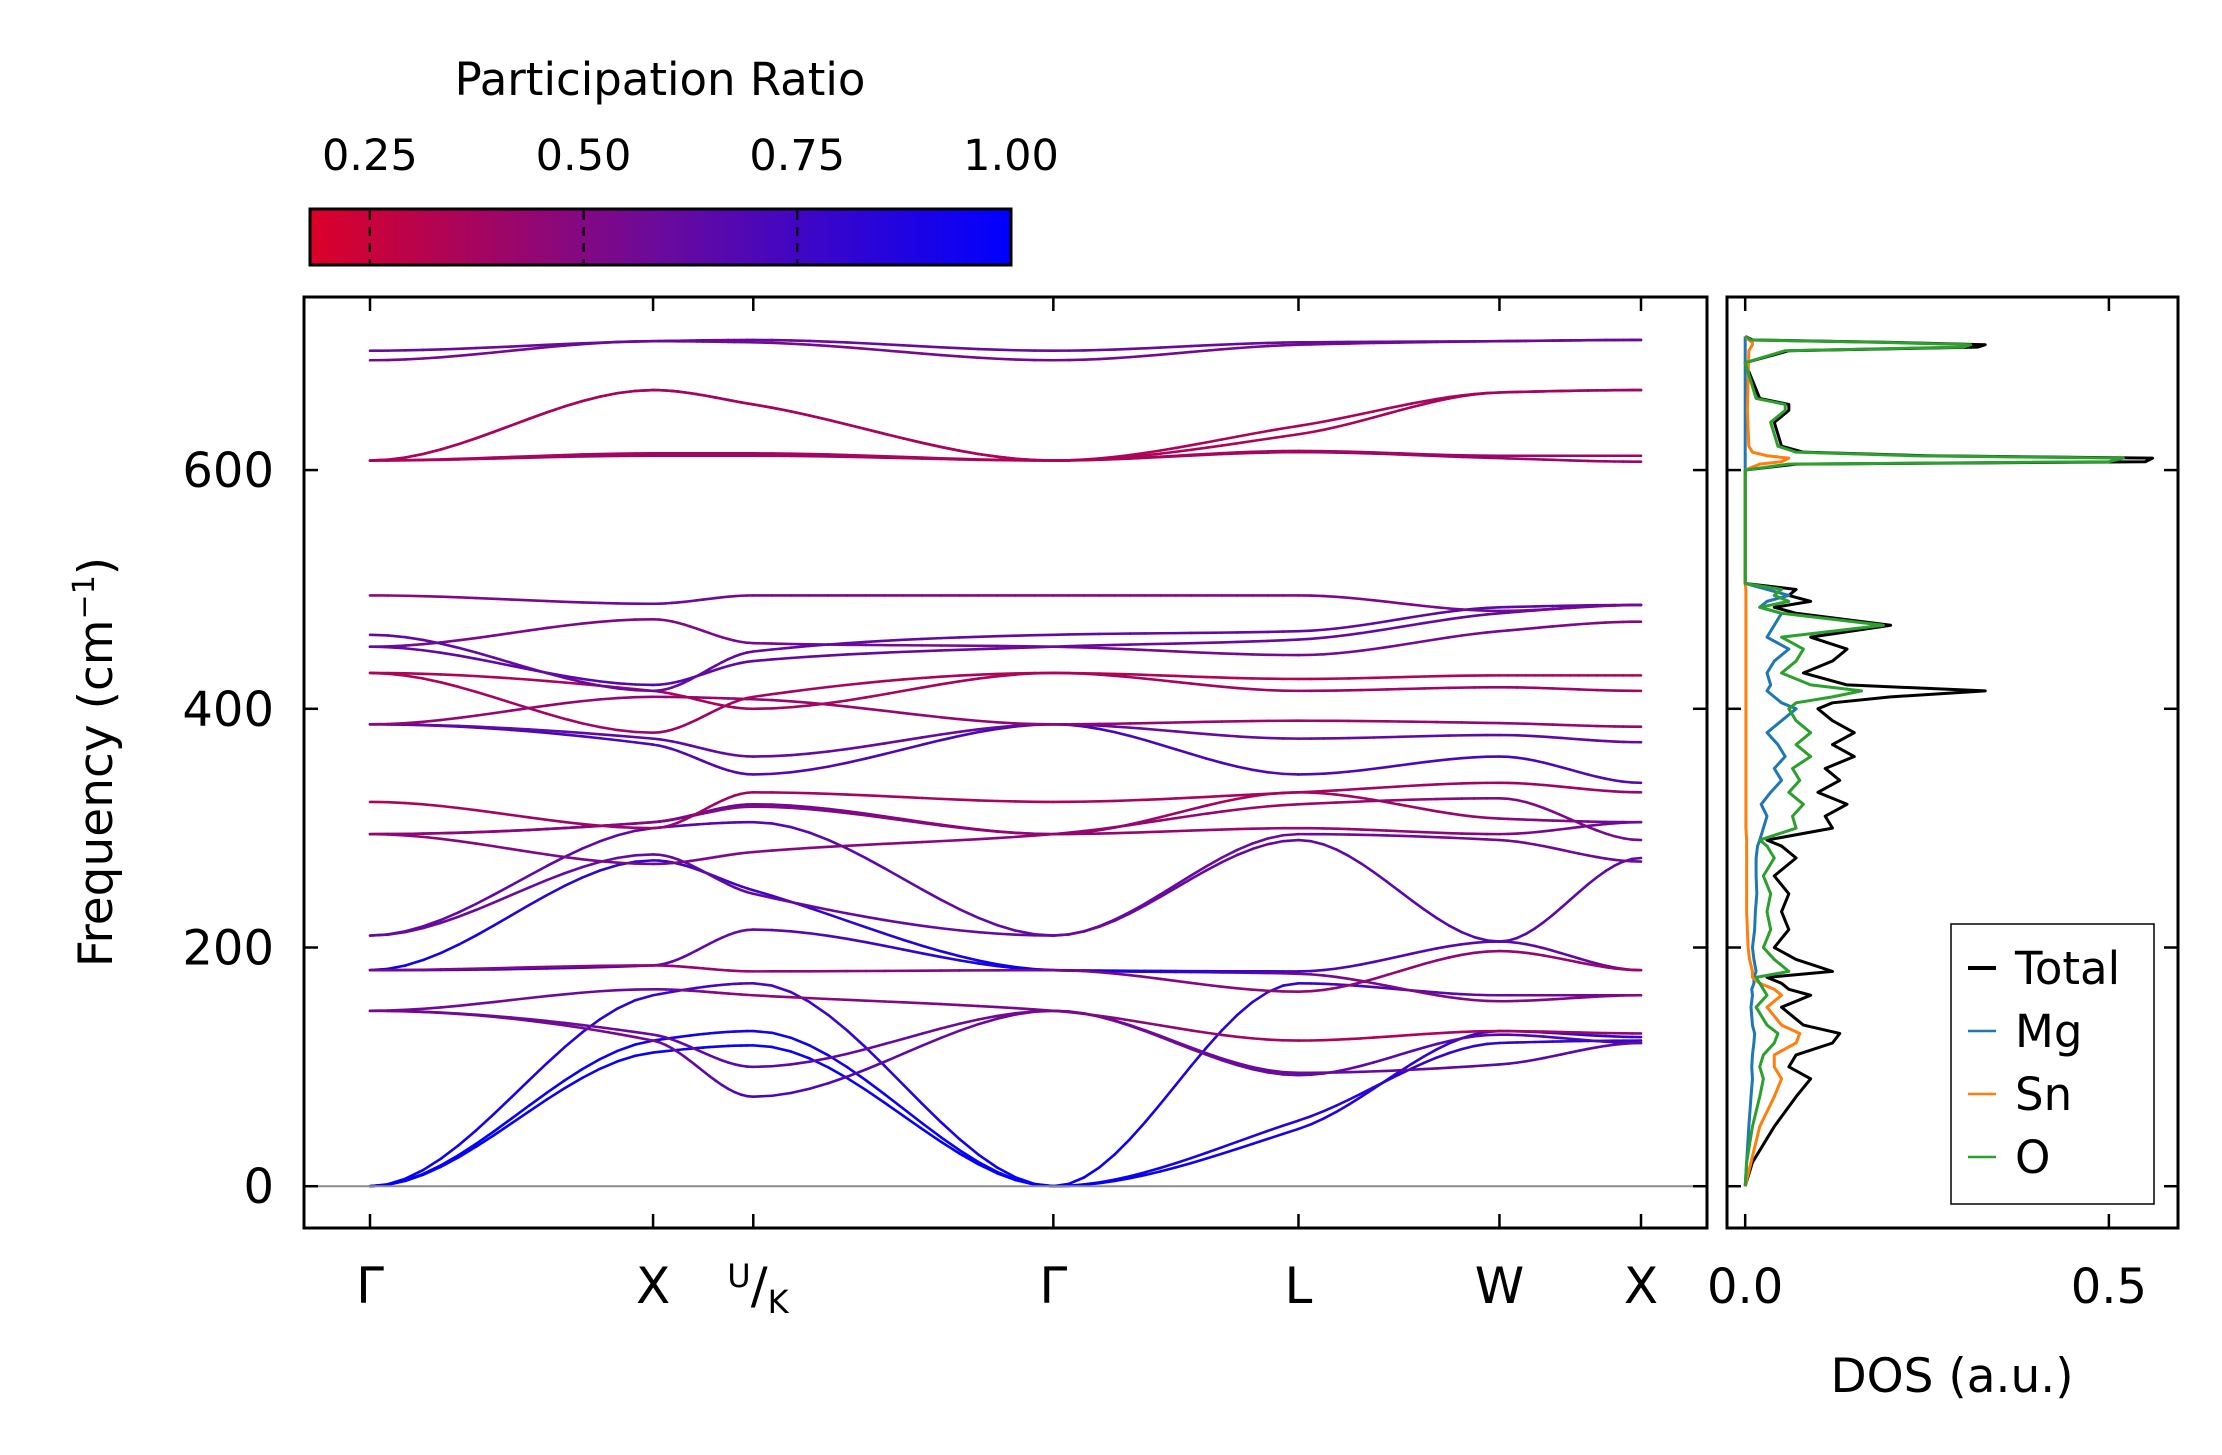 This screenshot has width=2222, height=1455. I want to click on colorbar-tick-label-3: 1.00, so click(1011, 156).